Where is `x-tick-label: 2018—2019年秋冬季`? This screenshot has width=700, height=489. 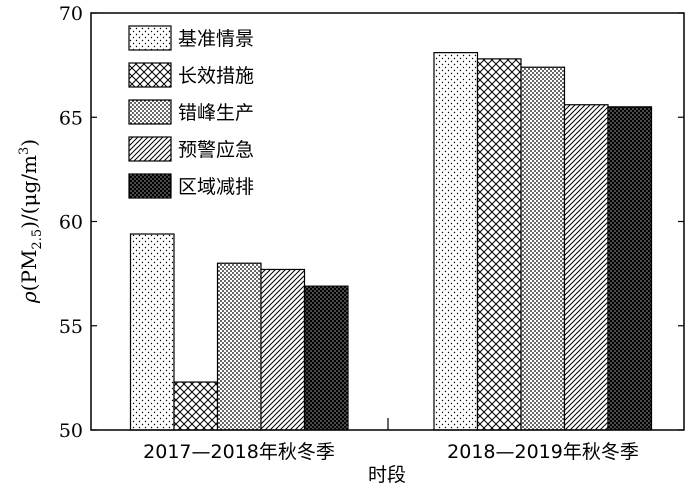 x-tick-label: 2018—2019年秋冬季 is located at coordinates (543, 452).